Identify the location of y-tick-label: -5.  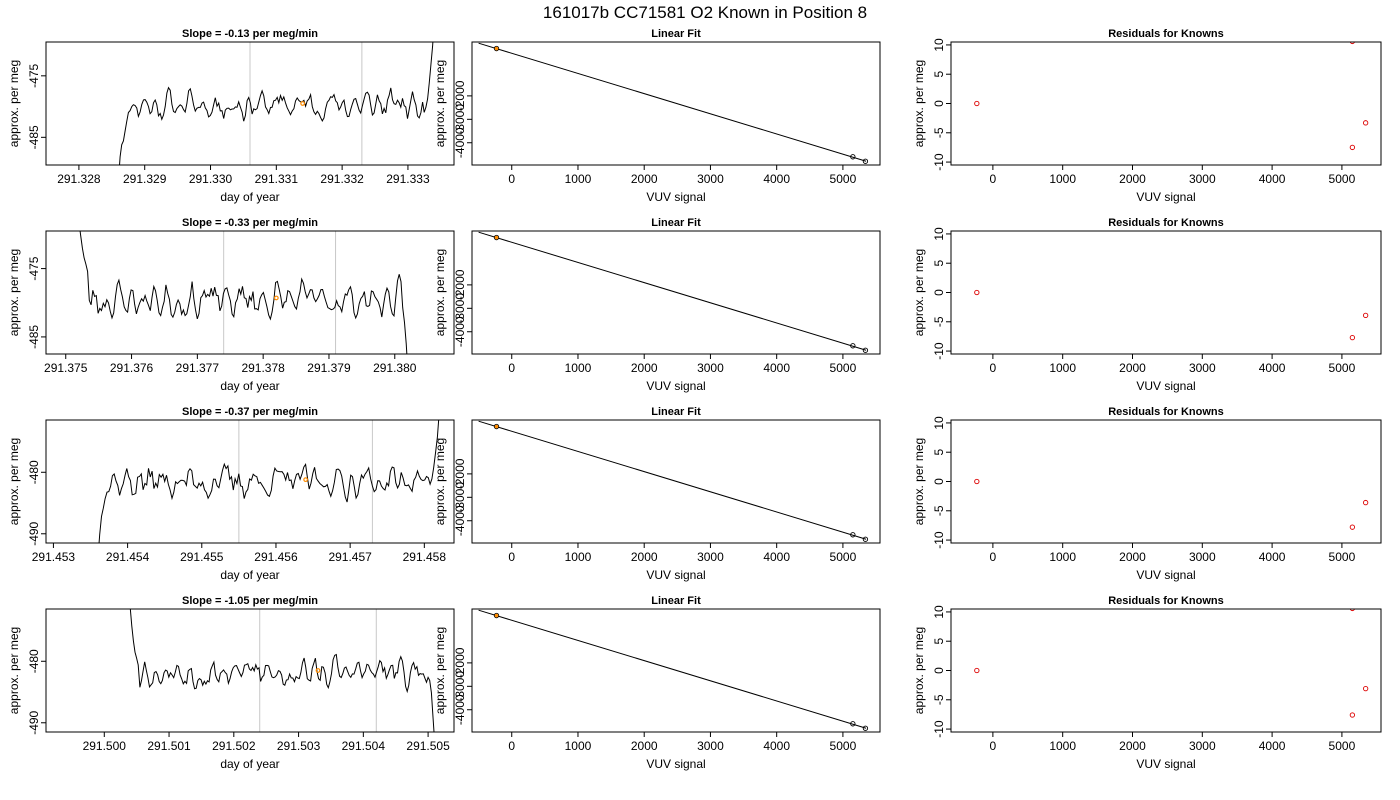
(939, 321).